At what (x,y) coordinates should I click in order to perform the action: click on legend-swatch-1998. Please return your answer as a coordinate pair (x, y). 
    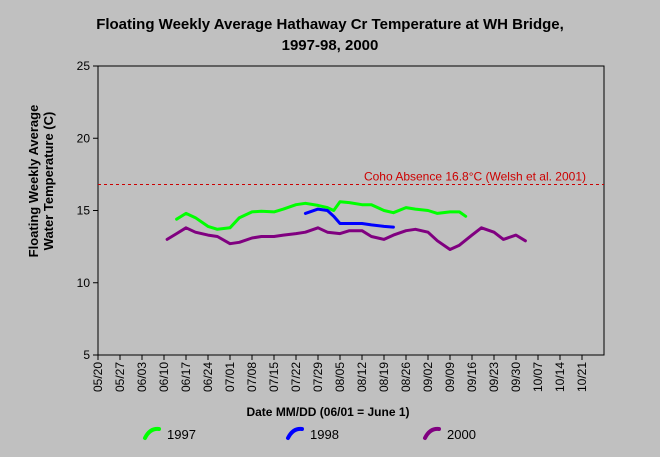
    Looking at the image, I should click on (295, 433).